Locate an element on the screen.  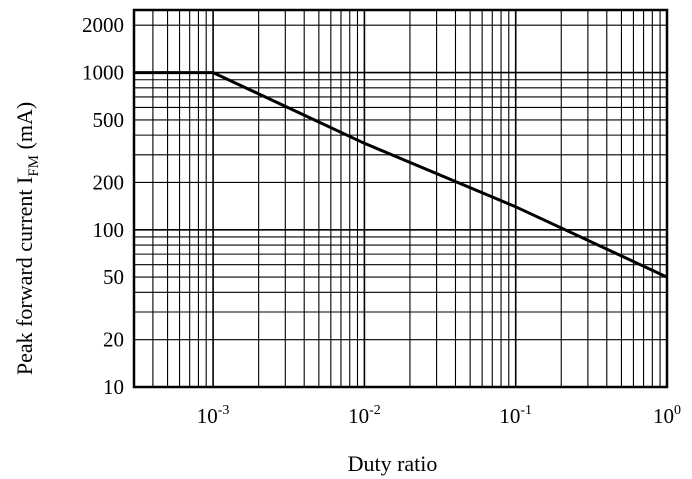
y-tick-label: 2000 is located at coordinates (103, 25).